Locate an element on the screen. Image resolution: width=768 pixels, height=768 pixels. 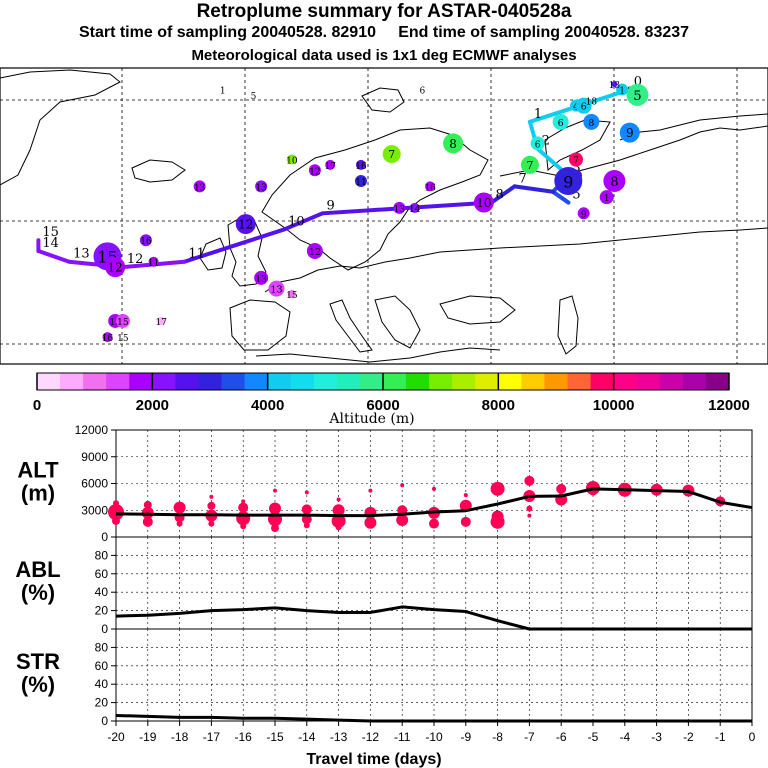
trajectory-day-label: 8 is located at coordinates (500, 195).